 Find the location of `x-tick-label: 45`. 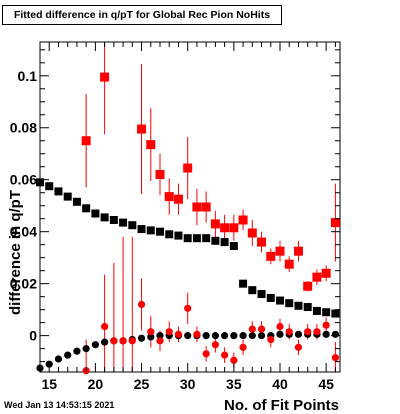

x-tick-label: 45 is located at coordinates (326, 384).